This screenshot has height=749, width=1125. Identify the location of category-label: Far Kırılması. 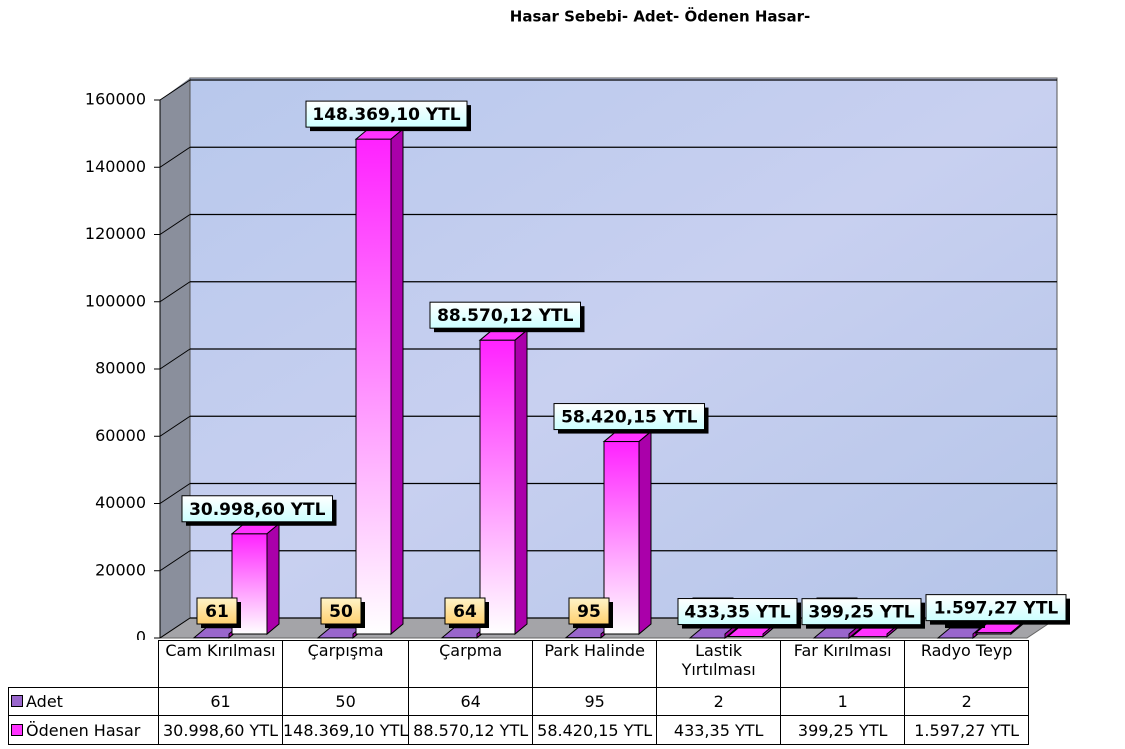
(843, 664).